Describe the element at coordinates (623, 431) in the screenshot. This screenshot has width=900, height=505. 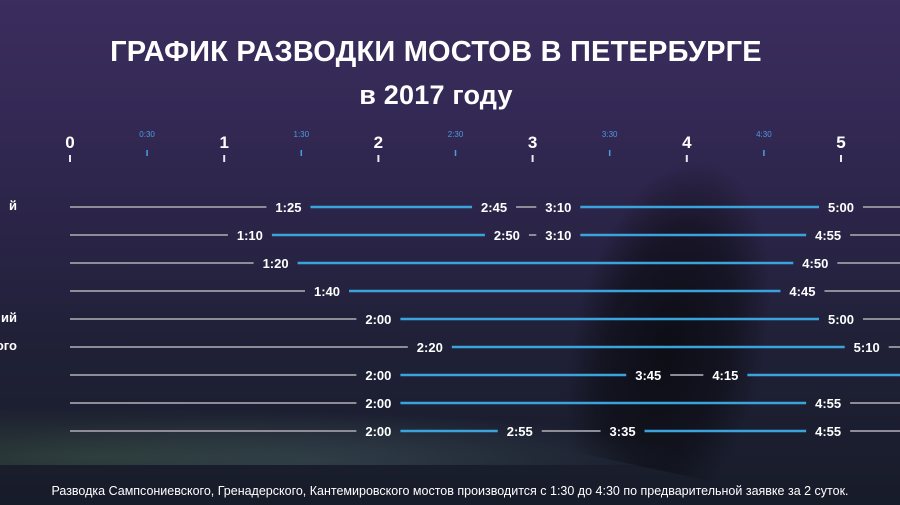
I see `open-time-label: 3:35` at that location.